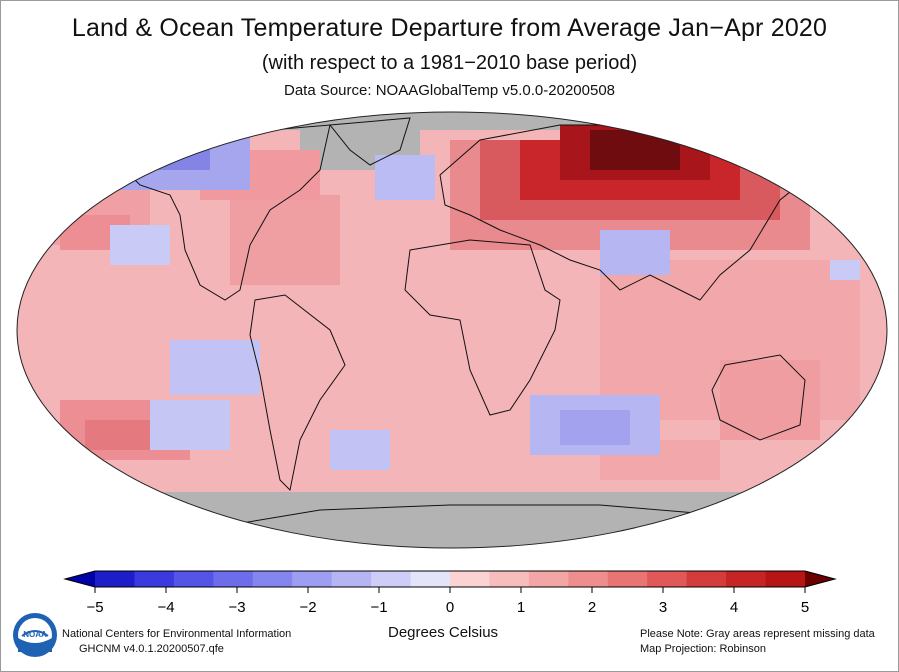 This screenshot has width=899, height=672. I want to click on legend-tick-label: 2, so click(592, 607).